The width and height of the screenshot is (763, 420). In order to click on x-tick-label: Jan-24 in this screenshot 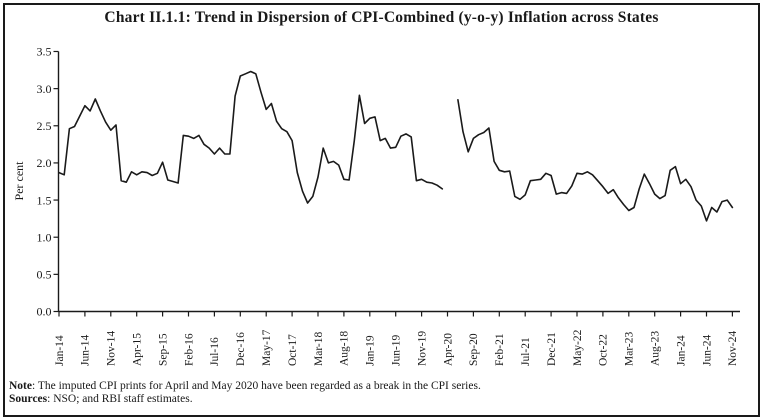, I will do `click(681, 350)`.